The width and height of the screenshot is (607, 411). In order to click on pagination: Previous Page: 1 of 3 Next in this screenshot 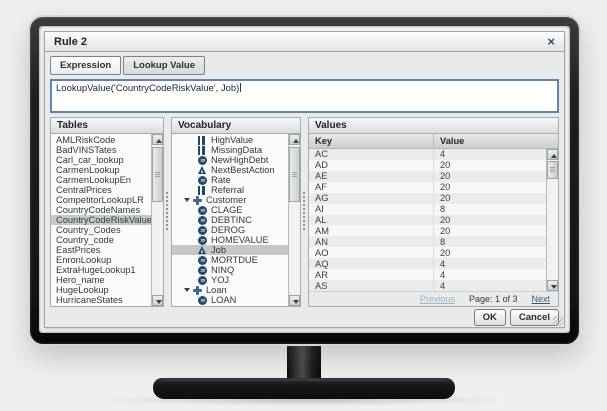, I will do `click(433, 298)`.